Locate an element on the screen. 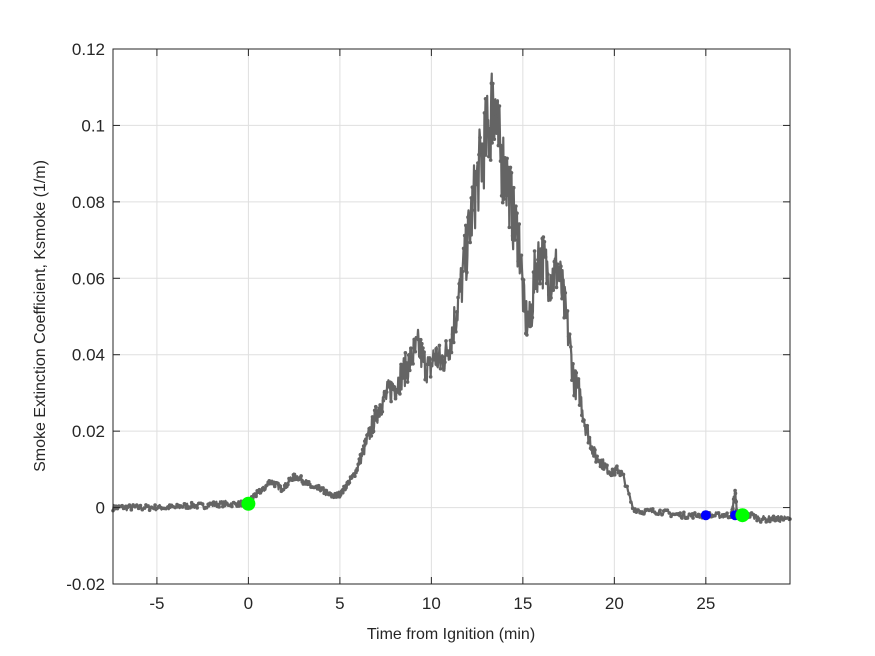  y-tick-label: -0.02 is located at coordinates (85, 584).